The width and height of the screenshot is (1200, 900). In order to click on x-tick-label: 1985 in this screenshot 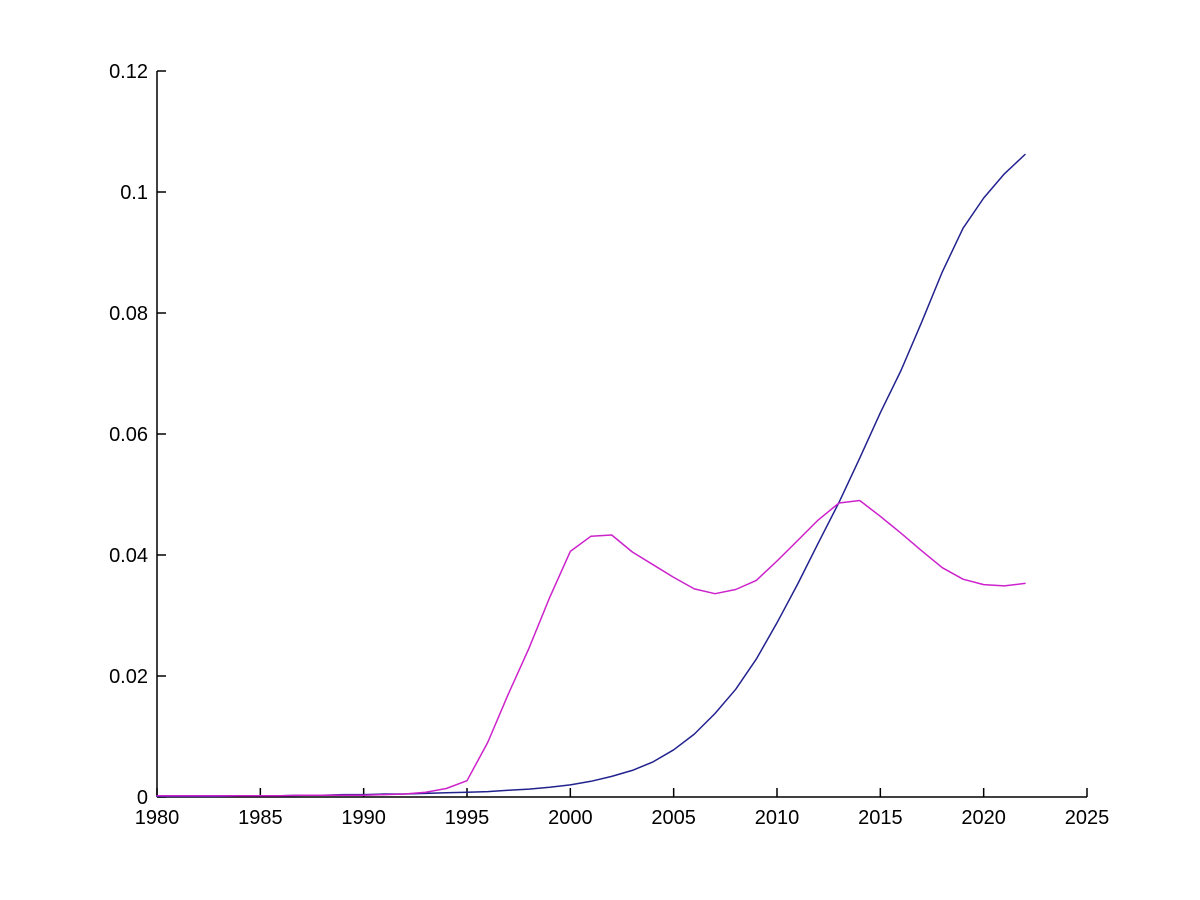, I will do `click(260, 818)`.